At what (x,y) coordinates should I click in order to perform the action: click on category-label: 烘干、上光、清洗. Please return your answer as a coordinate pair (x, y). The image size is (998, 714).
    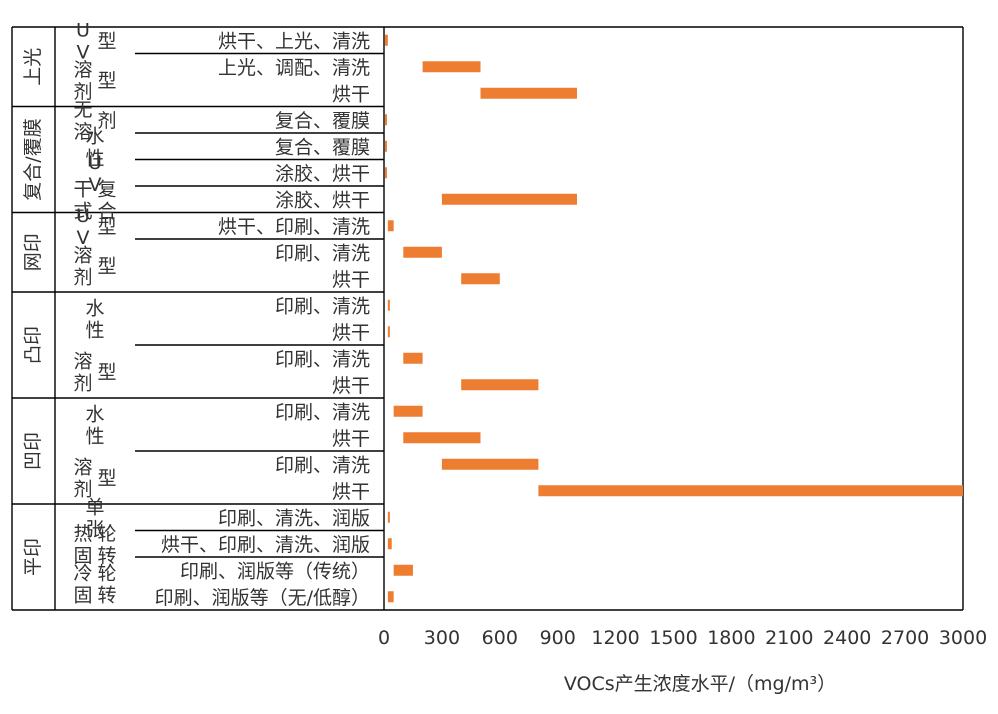
    Looking at the image, I should click on (294, 41).